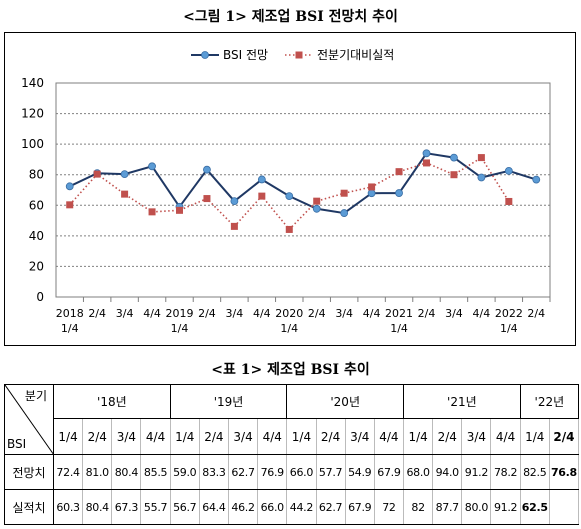 This screenshot has width=581, height=529. I want to click on table-cell: 82, so click(418, 507).